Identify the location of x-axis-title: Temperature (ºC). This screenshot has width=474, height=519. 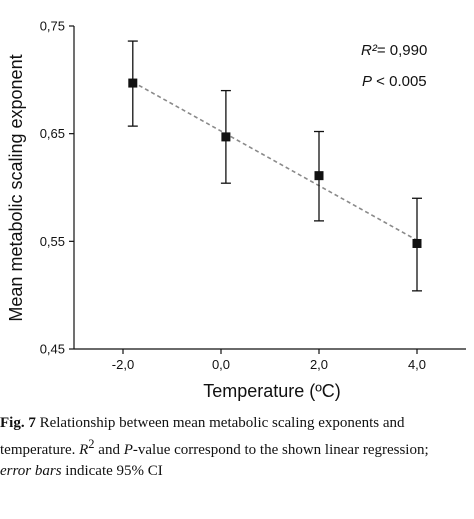
(272, 391).